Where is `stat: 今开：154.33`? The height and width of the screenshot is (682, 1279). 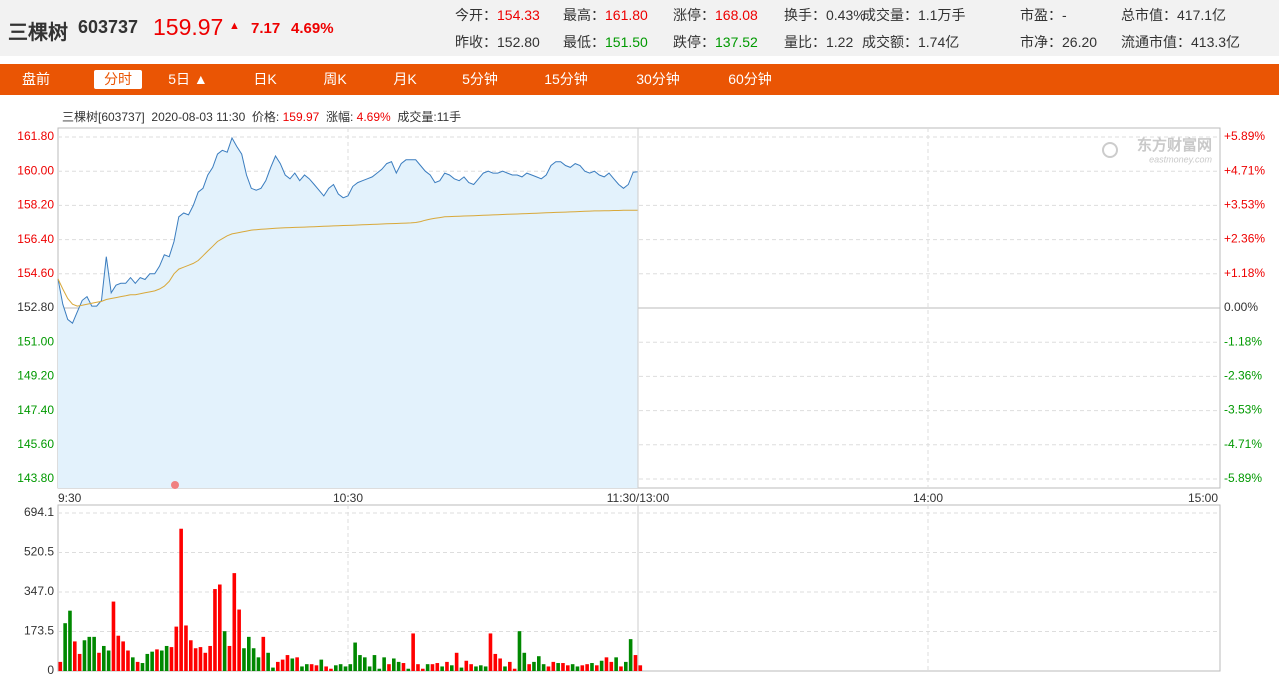
stat: 今开：154.33 is located at coordinates (497, 15).